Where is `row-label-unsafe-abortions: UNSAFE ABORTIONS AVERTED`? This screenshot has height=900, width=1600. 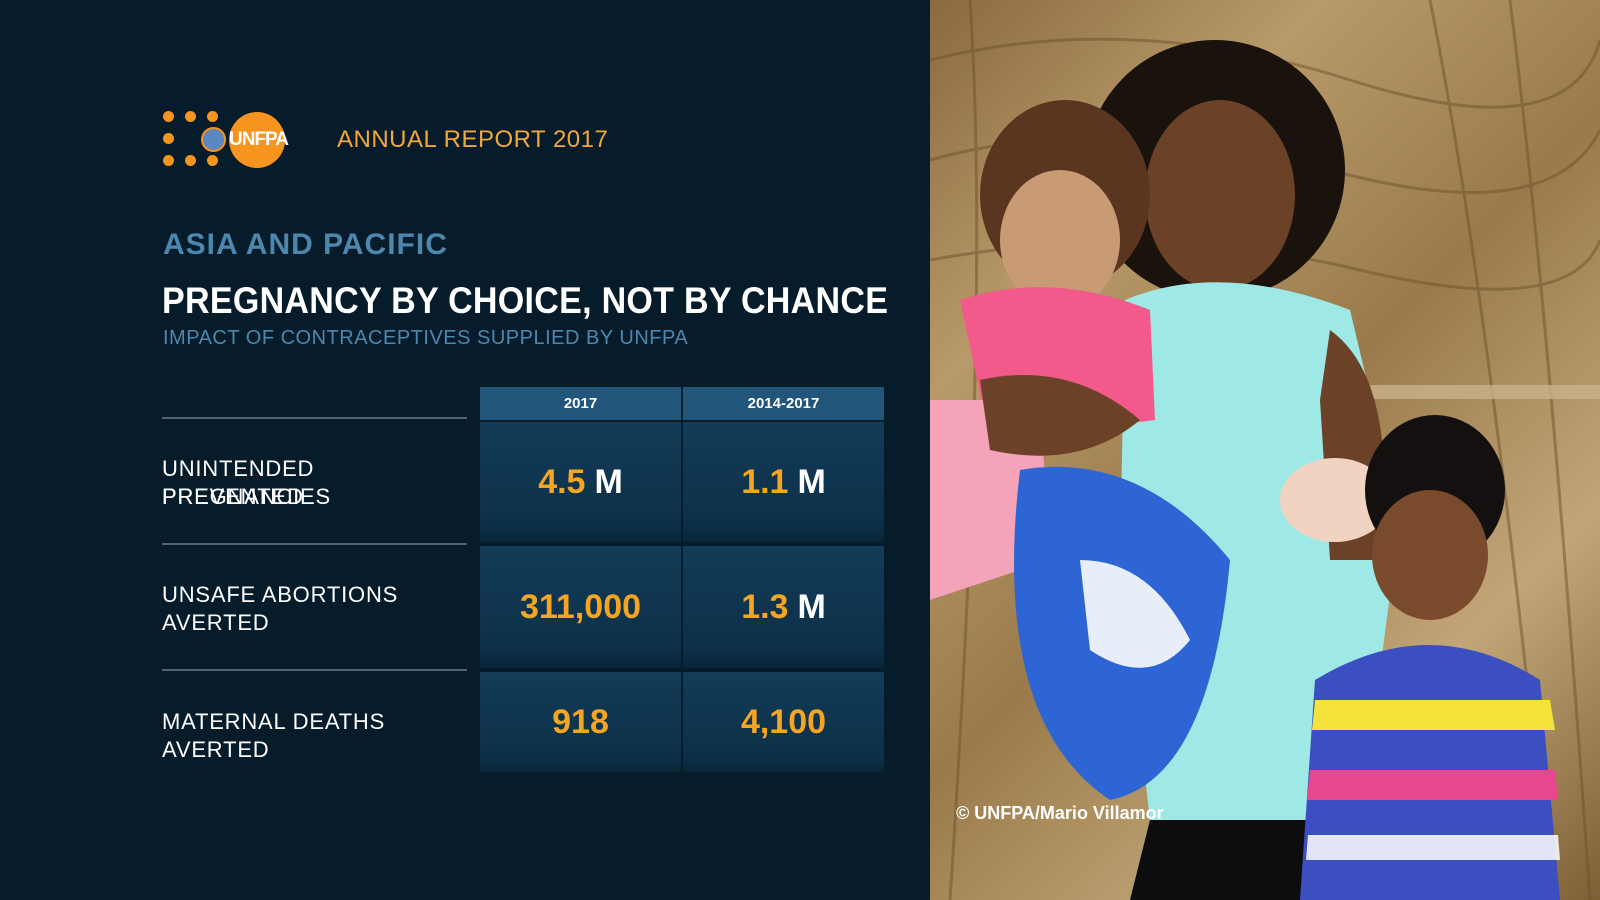 row-label-unsafe-abortions: UNSAFE ABORTIONS AVERTED is located at coordinates (314, 606).